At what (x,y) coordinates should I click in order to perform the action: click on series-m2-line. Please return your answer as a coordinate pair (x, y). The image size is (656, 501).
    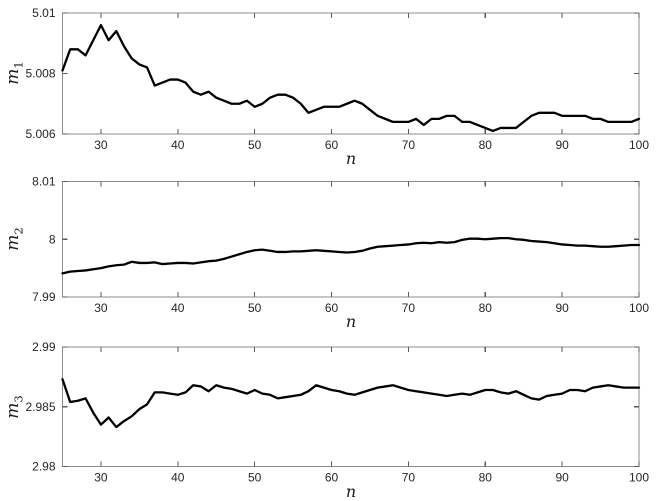
    Looking at the image, I should click on (351, 255).